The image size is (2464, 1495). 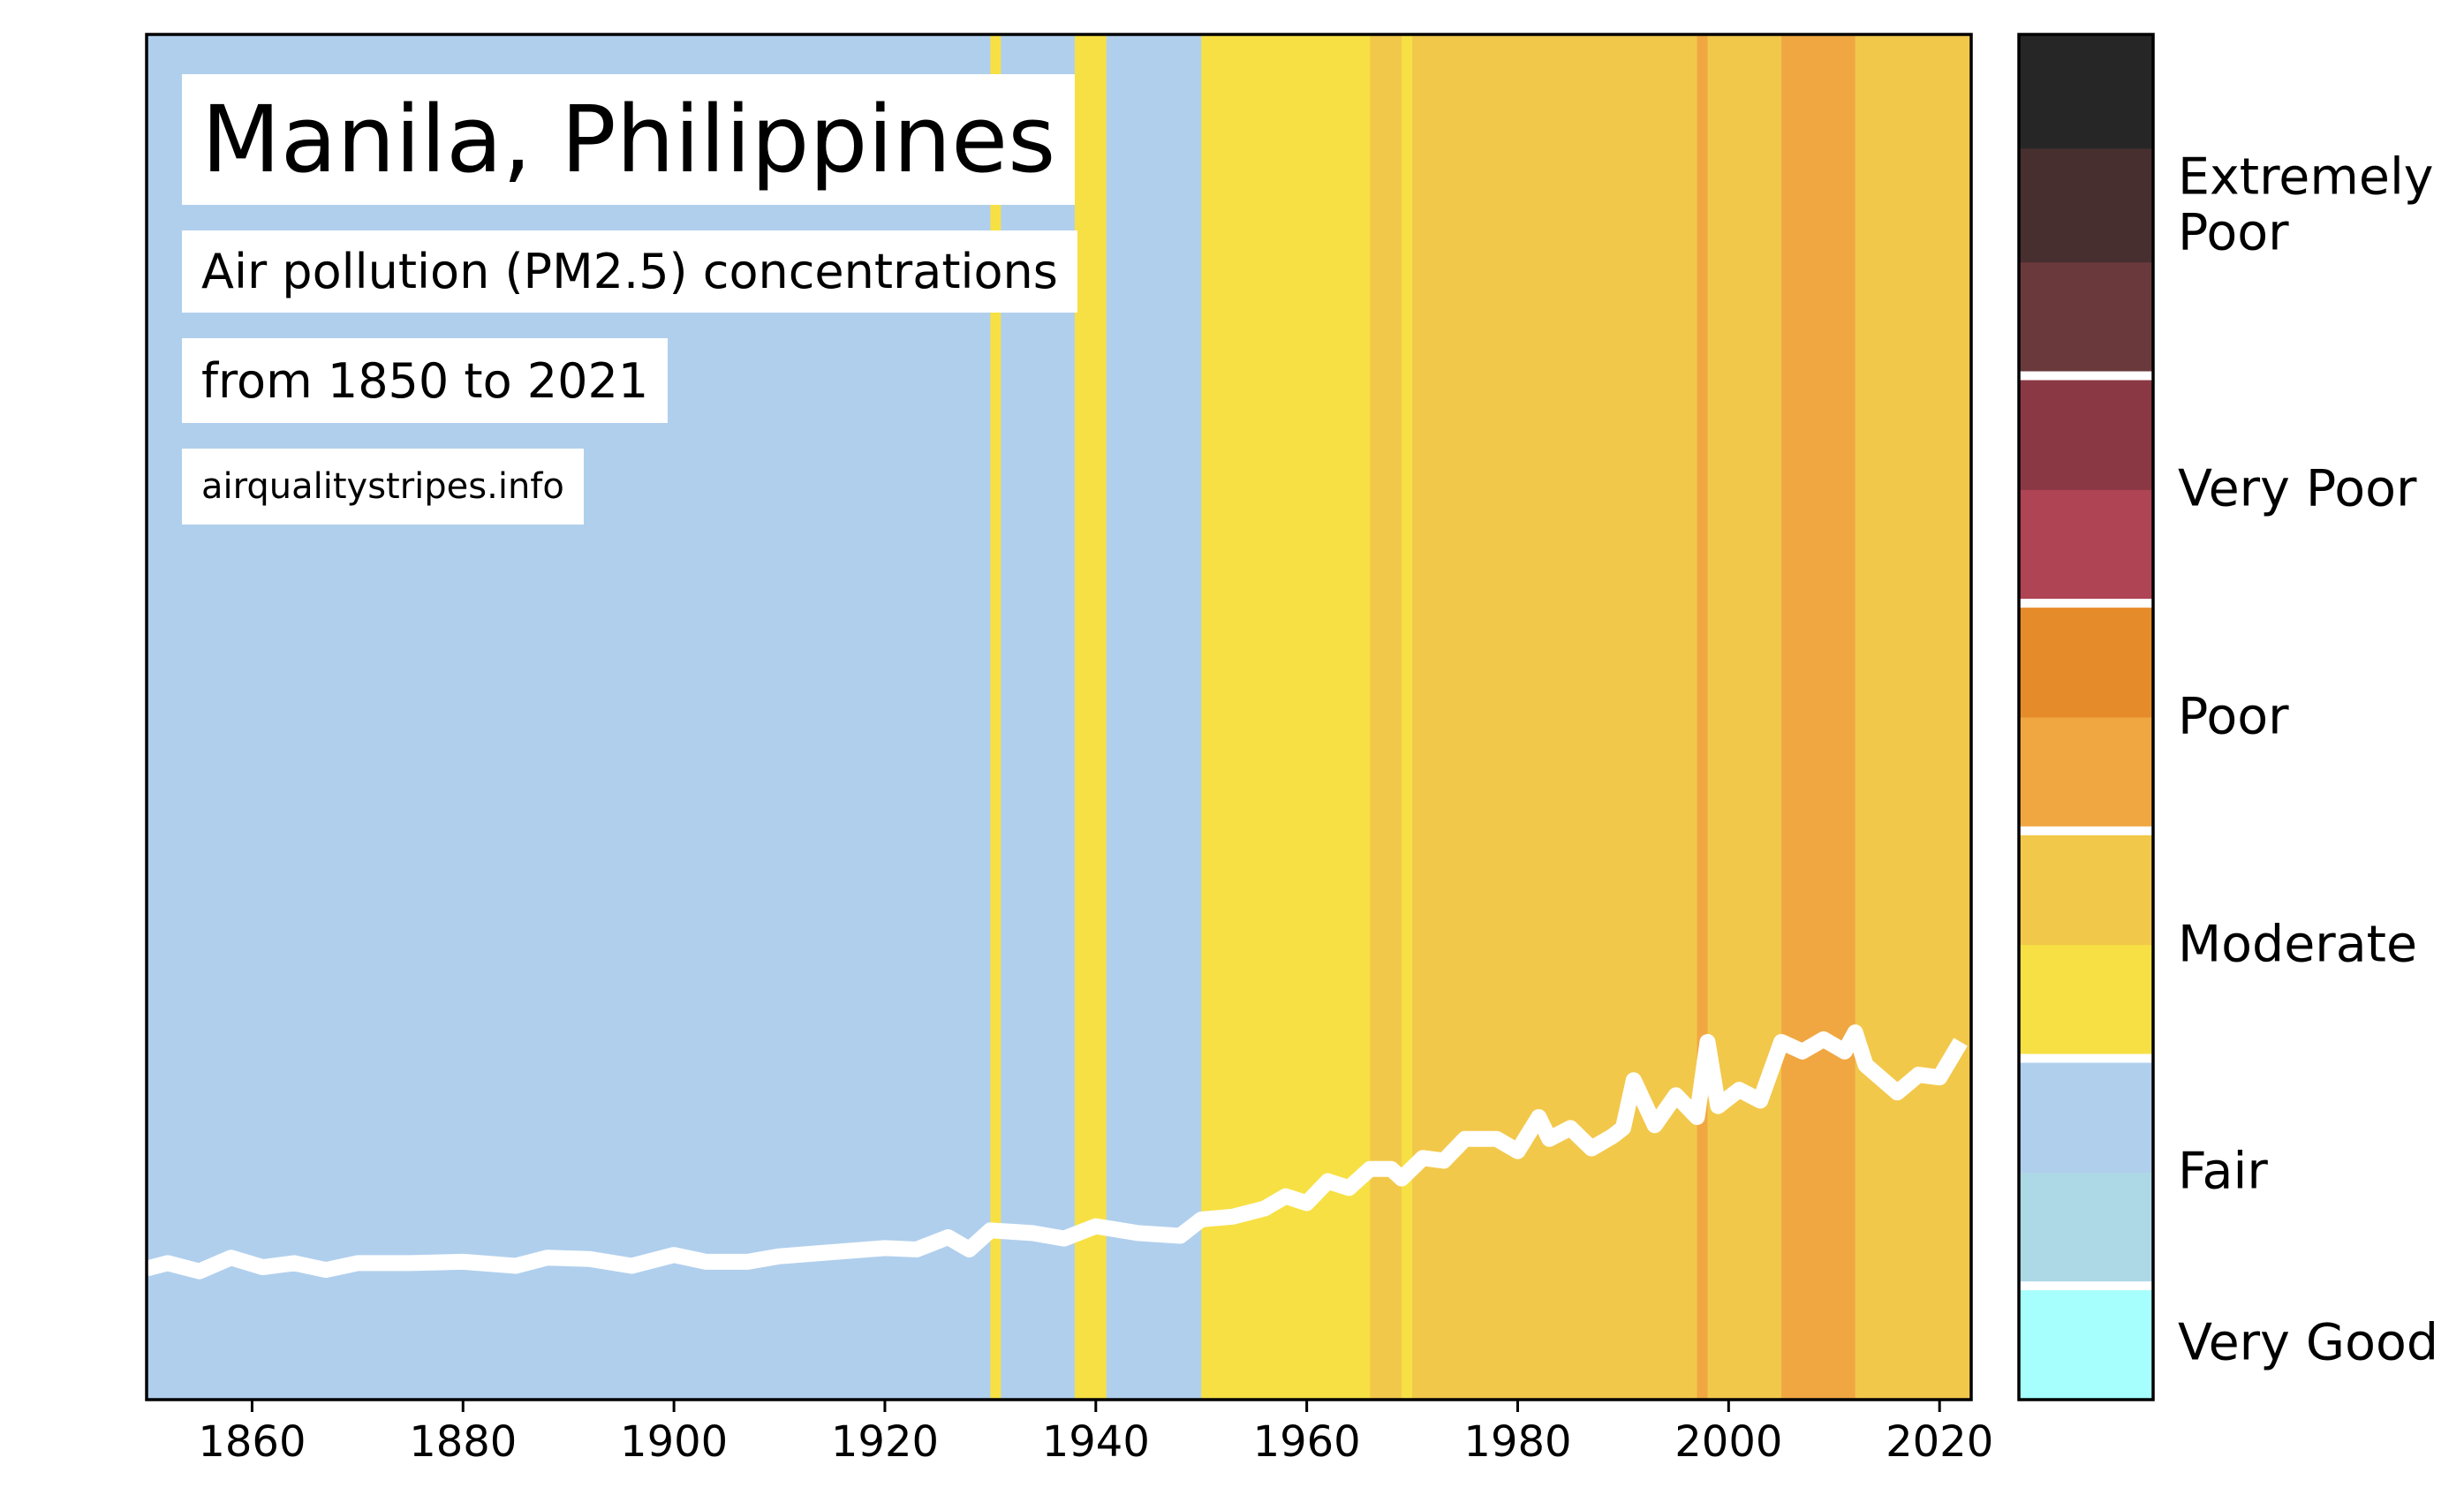 I want to click on colorbar-label: Poor, so click(x=2233, y=717).